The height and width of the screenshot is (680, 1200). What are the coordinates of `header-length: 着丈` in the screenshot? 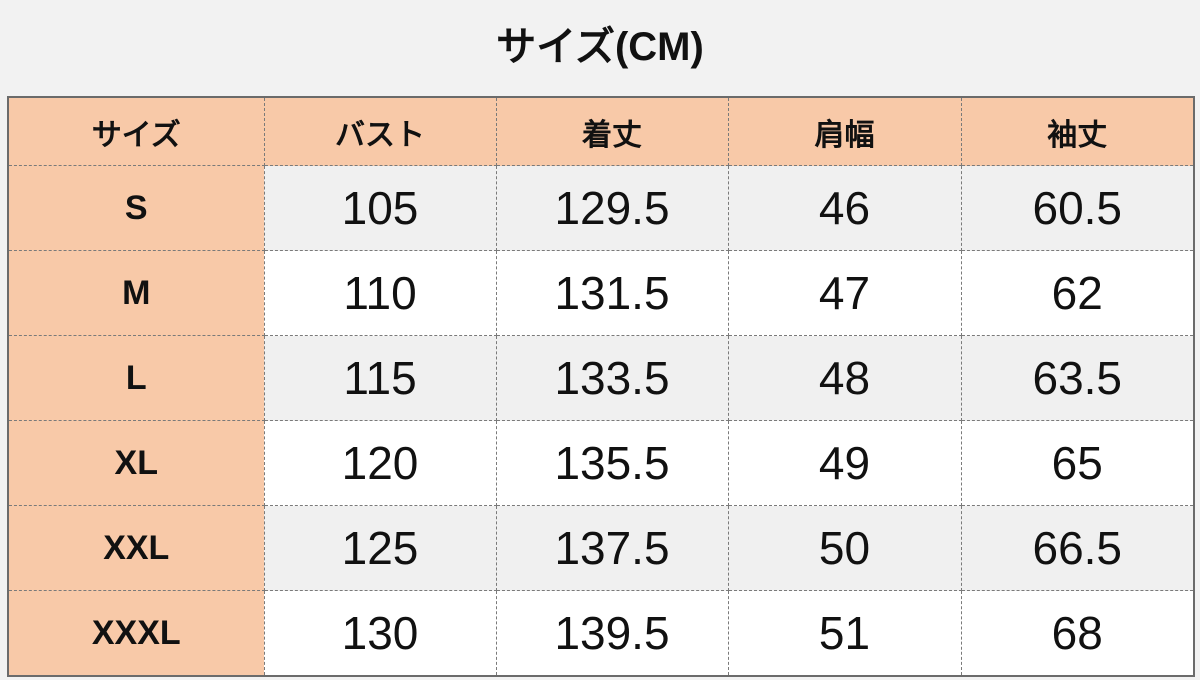 It's located at (612, 131).